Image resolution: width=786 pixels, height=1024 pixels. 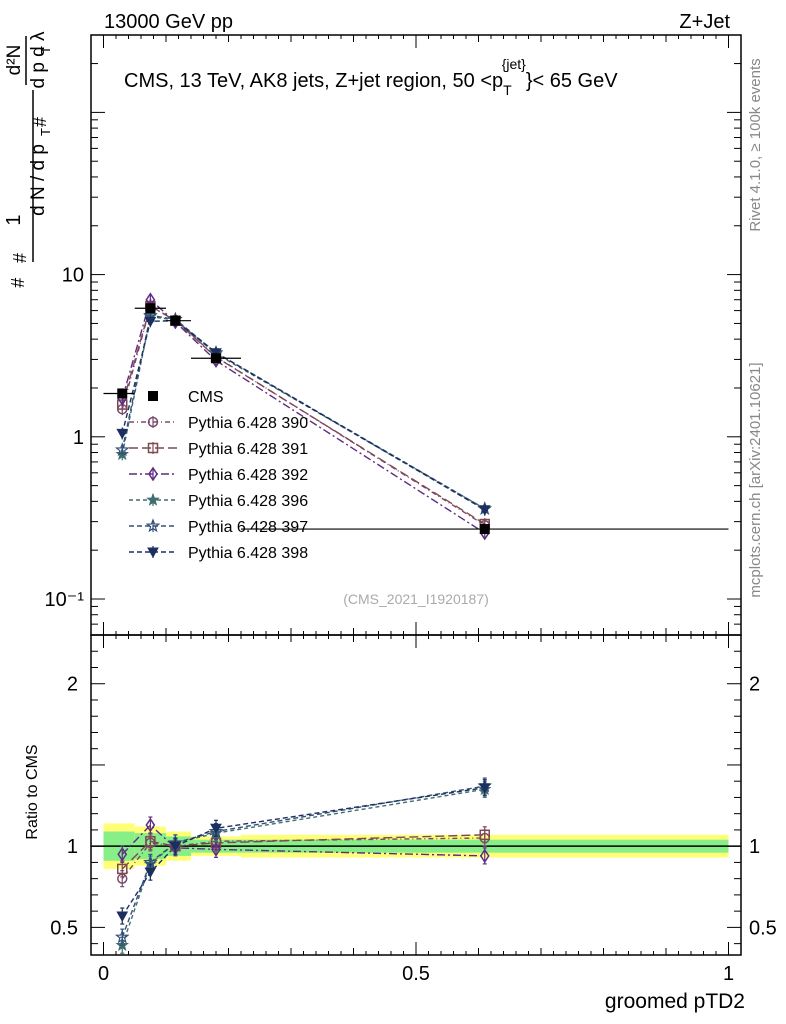 I want to click on y-tick-label-ratio-right: 2, so click(x=754, y=685).